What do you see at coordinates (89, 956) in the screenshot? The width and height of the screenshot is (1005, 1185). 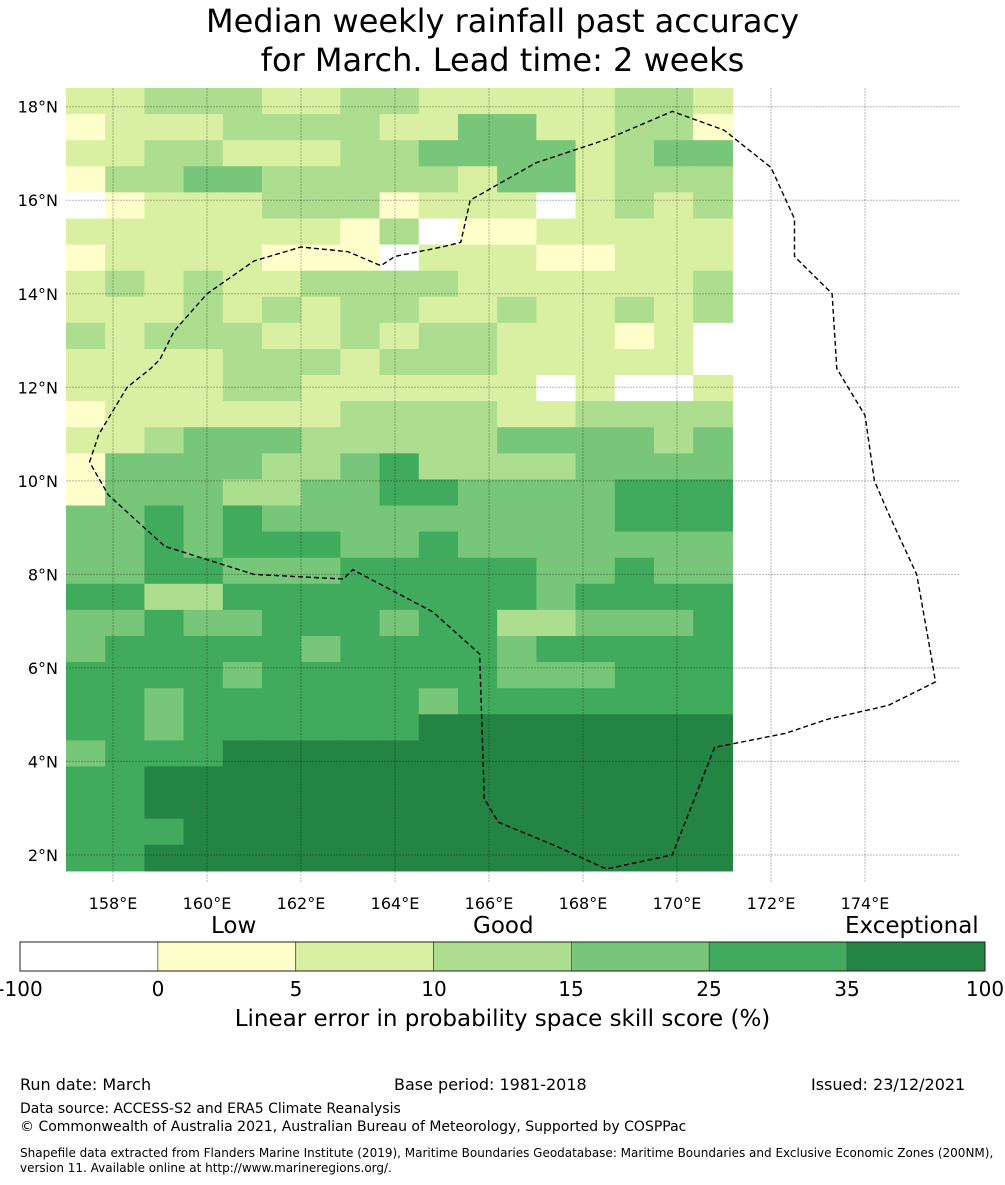 I see `colorbar-bin` at bounding box center [89, 956].